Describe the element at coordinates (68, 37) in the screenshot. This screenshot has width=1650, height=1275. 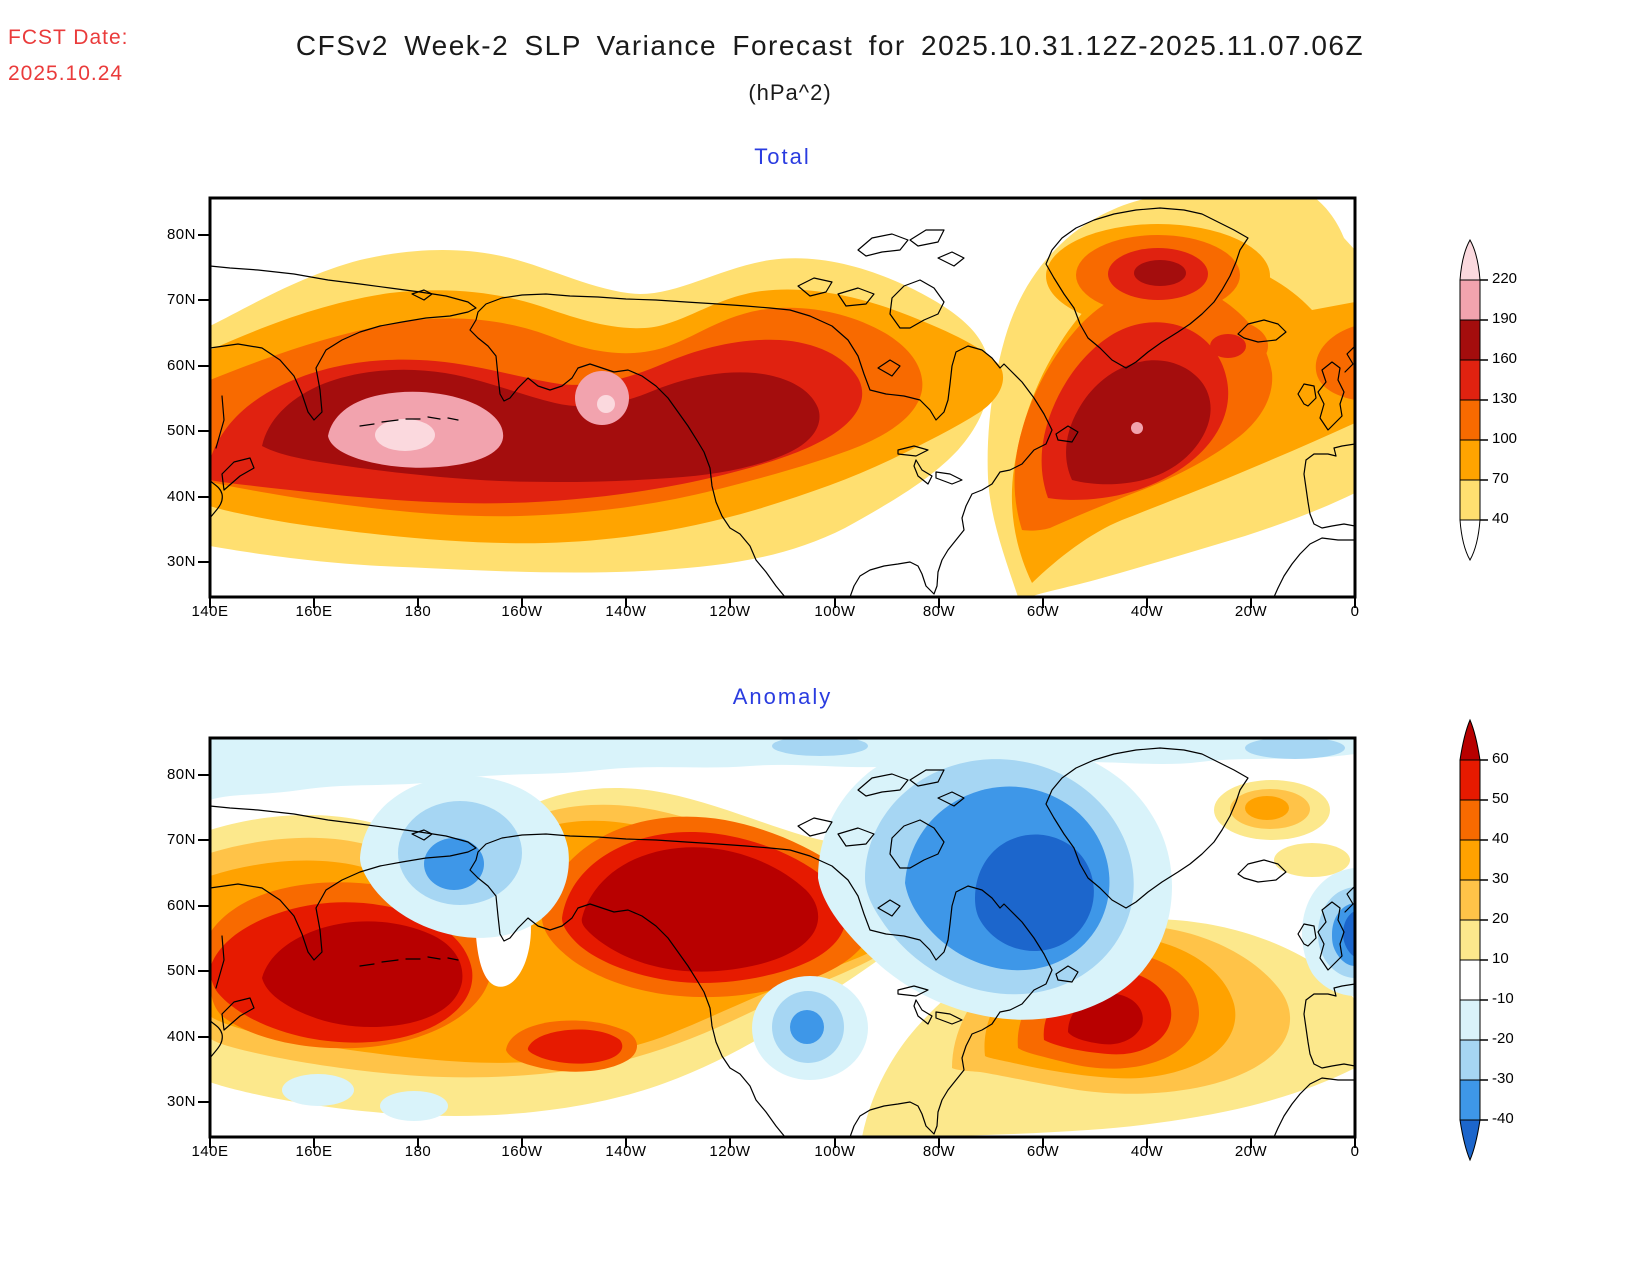
I see `fcst-date-label: FCST Date:` at that location.